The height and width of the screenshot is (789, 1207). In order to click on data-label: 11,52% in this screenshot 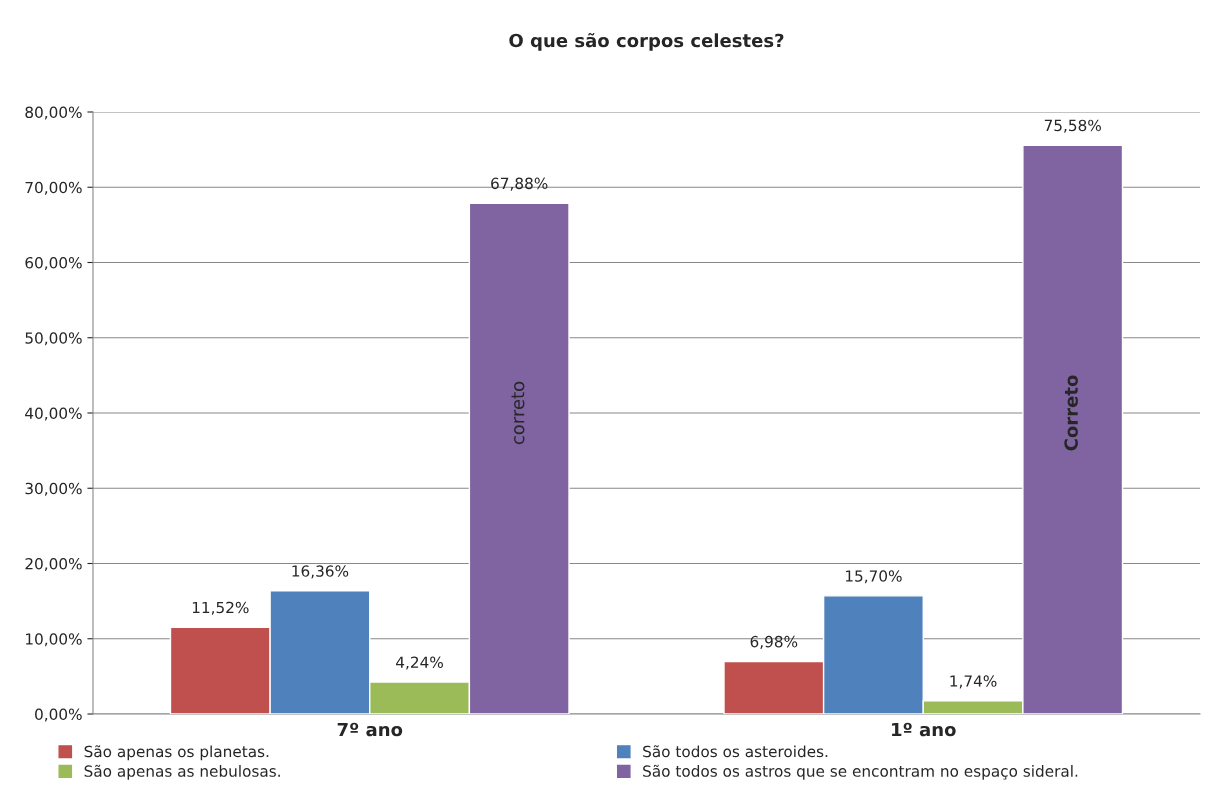, I will do `click(220, 608)`.